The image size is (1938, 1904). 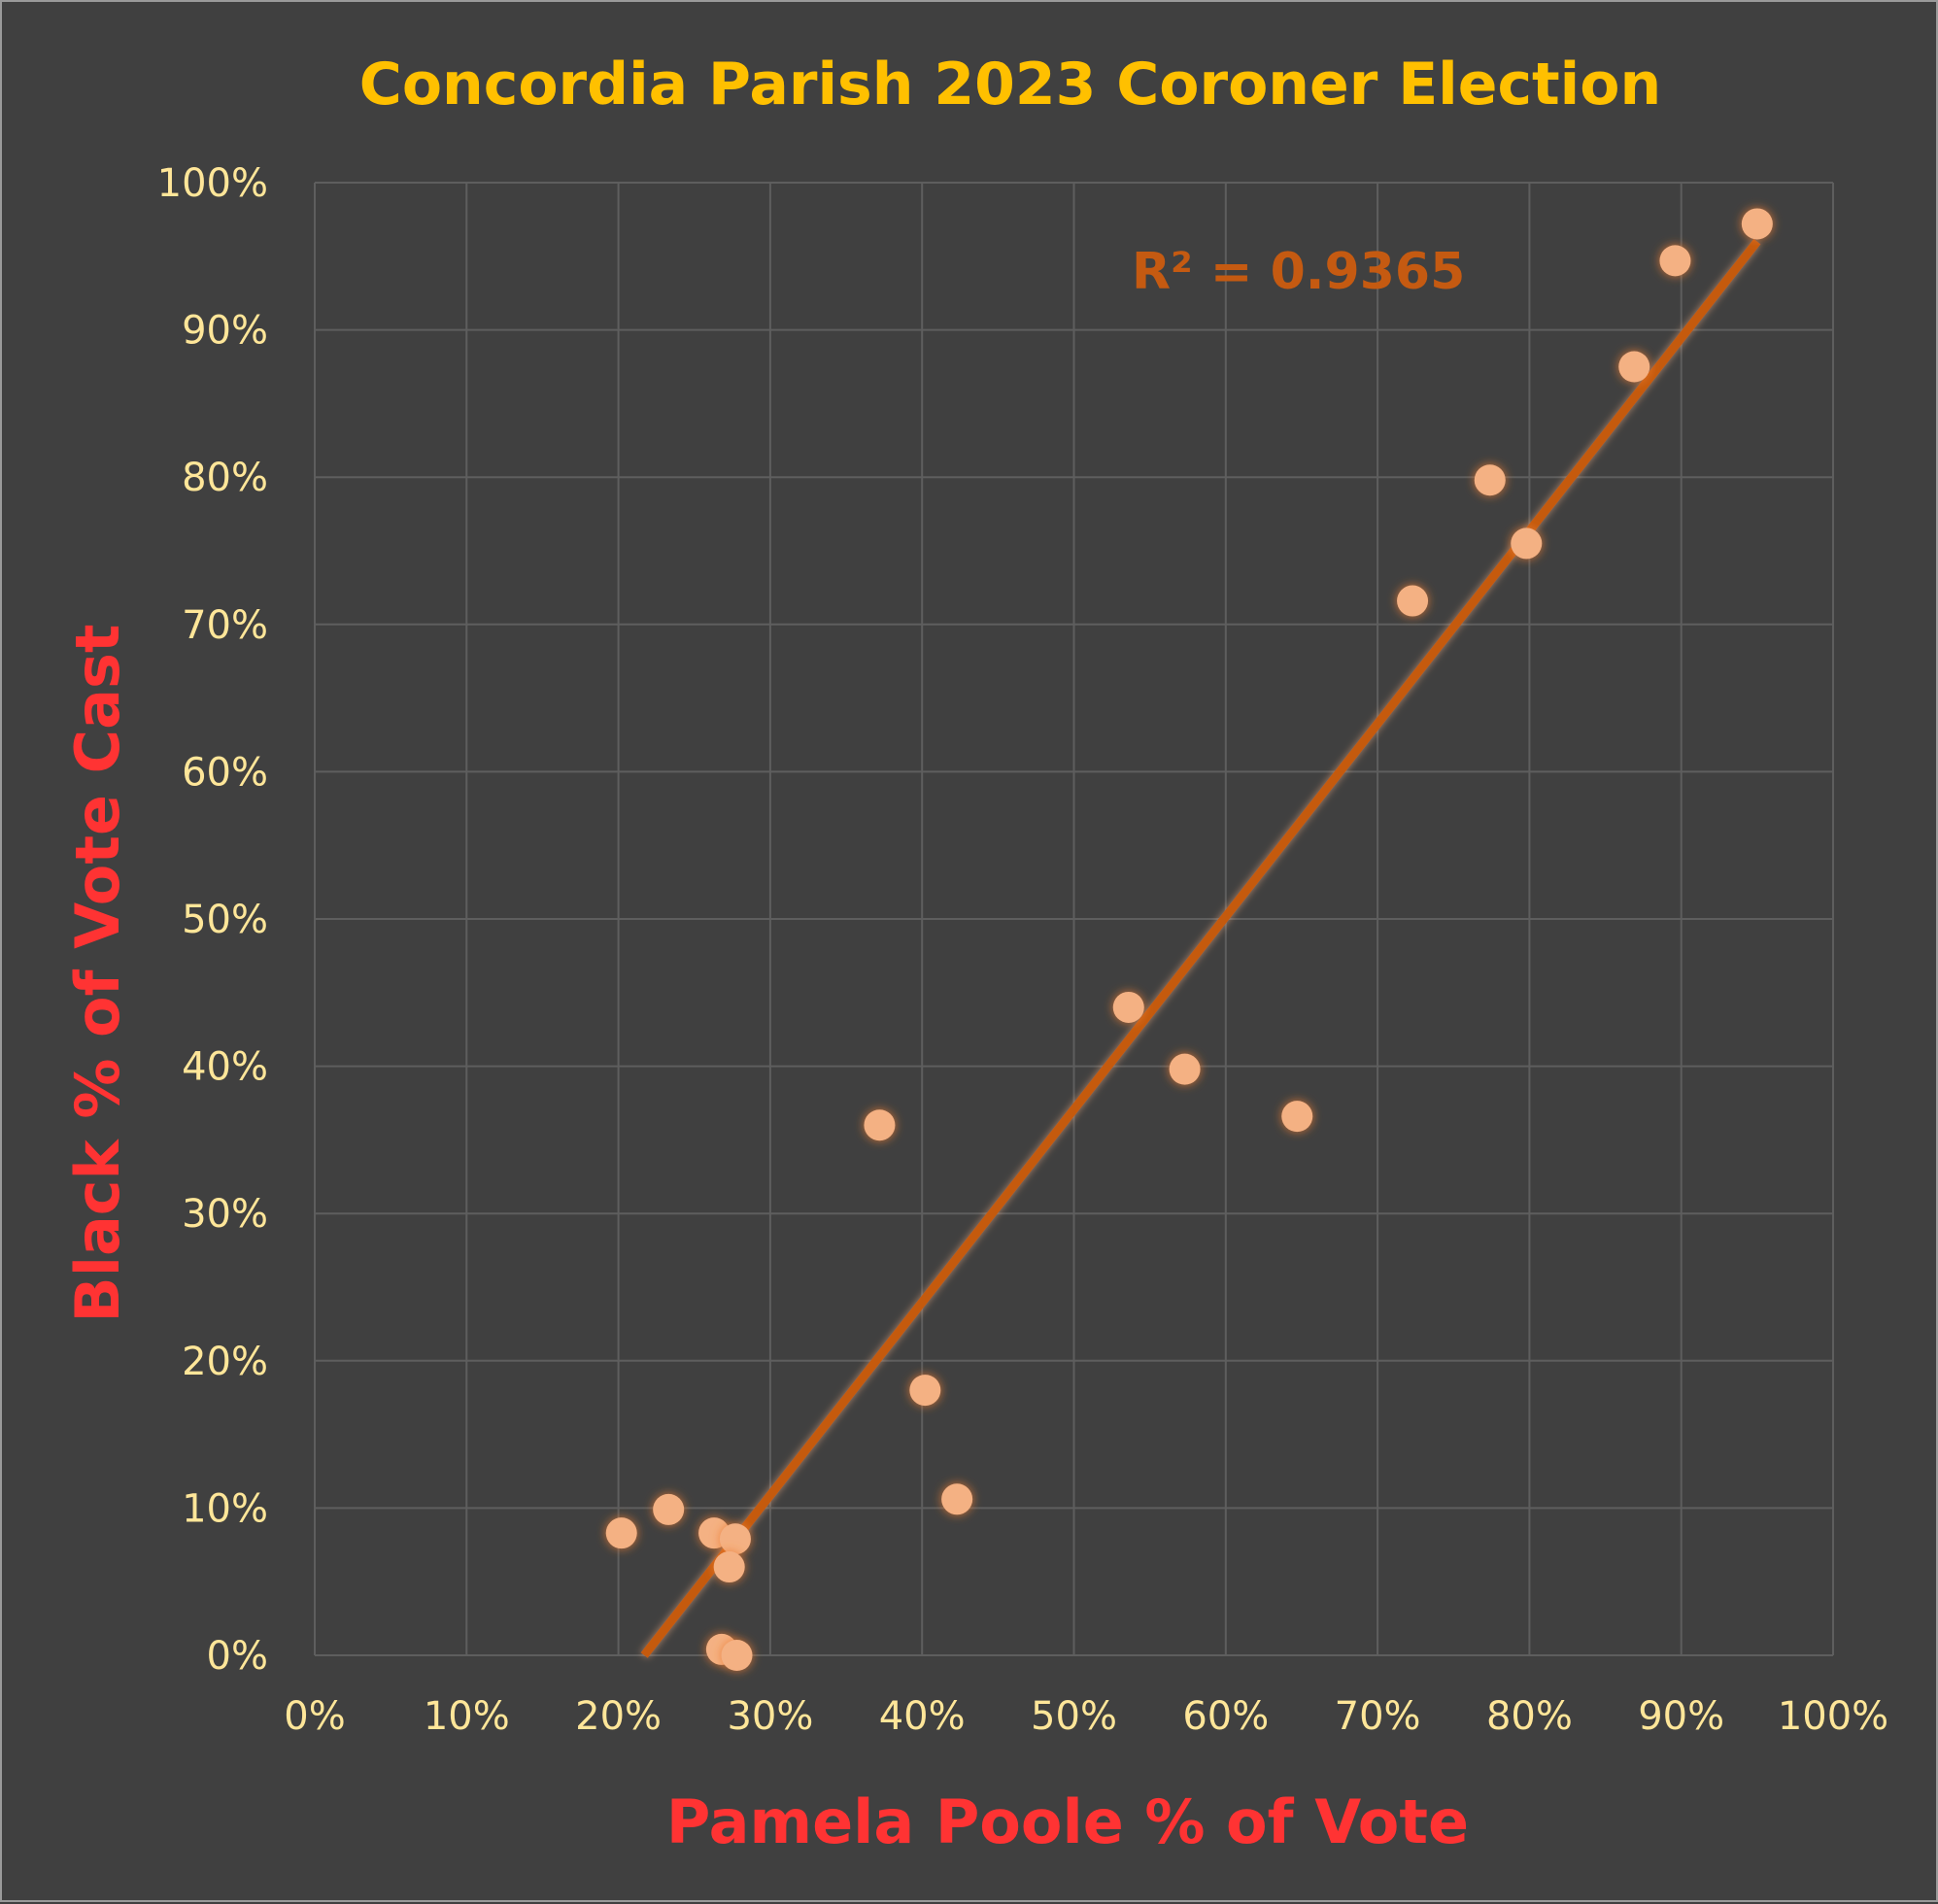 What do you see at coordinates (1681, 1716) in the screenshot?
I see `x-tick-label: 90%` at bounding box center [1681, 1716].